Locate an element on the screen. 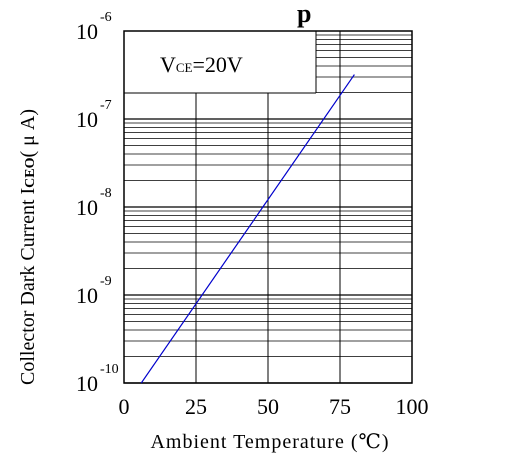 Image resolution: width=529 pixels, height=459 pixels. x-tick-label: 75 is located at coordinates (340, 406).